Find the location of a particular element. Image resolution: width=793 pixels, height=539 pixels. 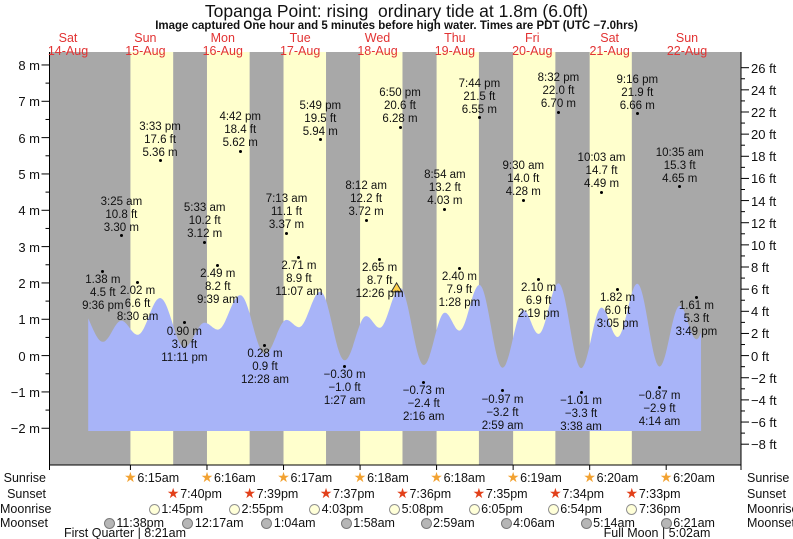

annotation-line: −2.4 ft is located at coordinates (423, 404).